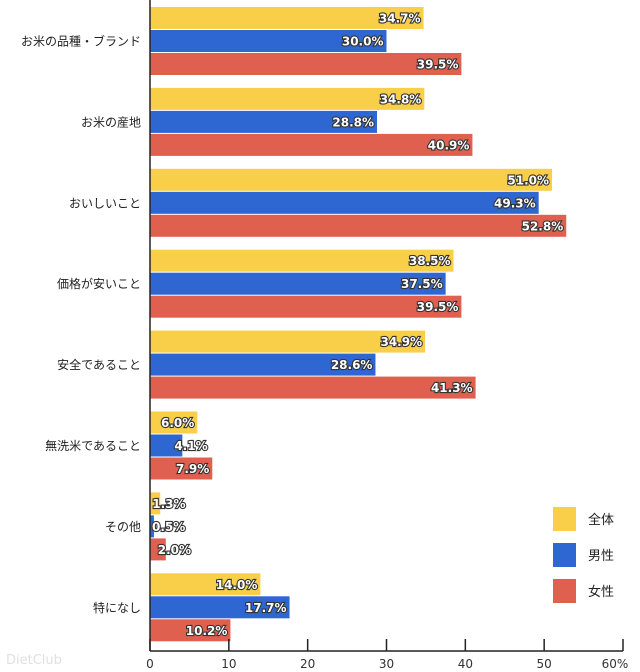  Describe the element at coordinates (168, 504) in the screenshot. I see `data-label: 1.3%` at that location.